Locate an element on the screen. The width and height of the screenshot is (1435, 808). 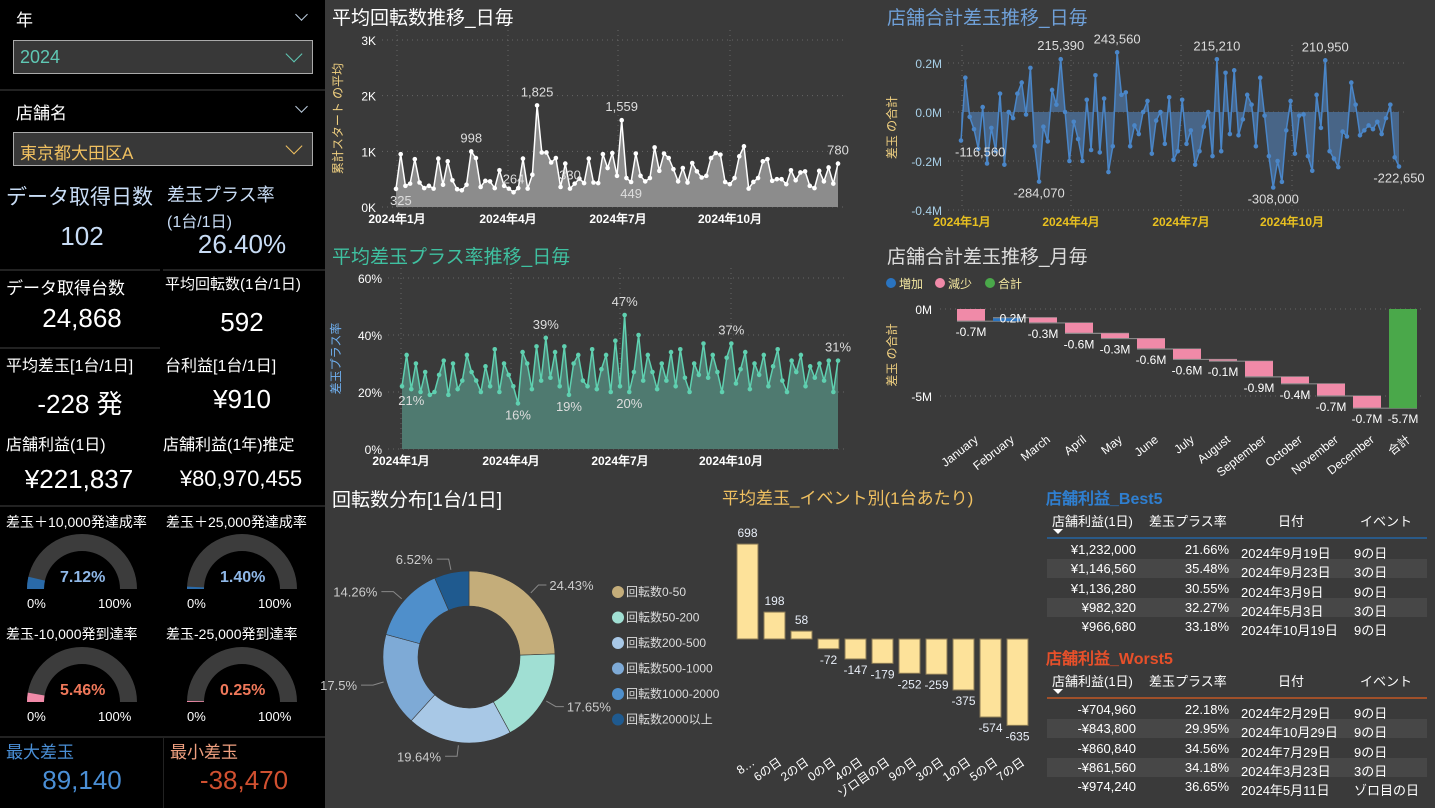
kpi-plus-rate-sublabel: (1台/1日) is located at coordinates (199, 222).